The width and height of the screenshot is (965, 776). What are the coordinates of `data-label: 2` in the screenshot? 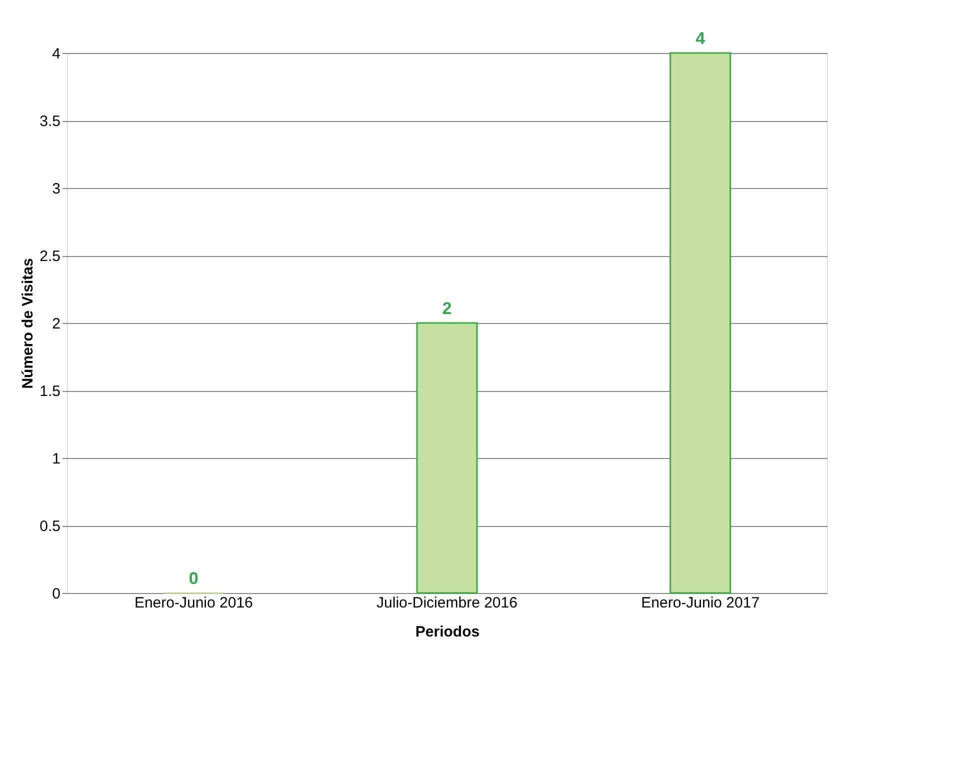 It's located at (447, 308).